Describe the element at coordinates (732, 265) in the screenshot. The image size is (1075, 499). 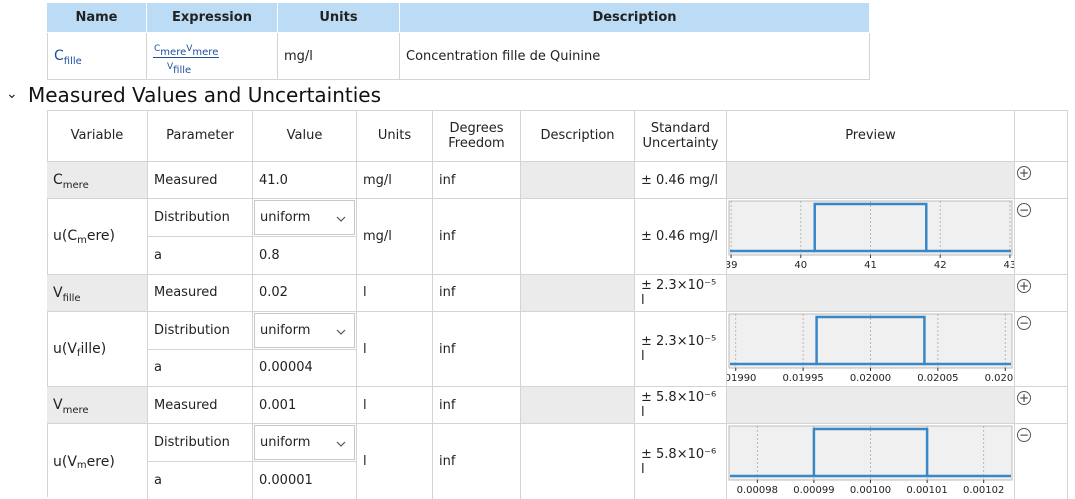
I see `x-tick-label: 39` at that location.